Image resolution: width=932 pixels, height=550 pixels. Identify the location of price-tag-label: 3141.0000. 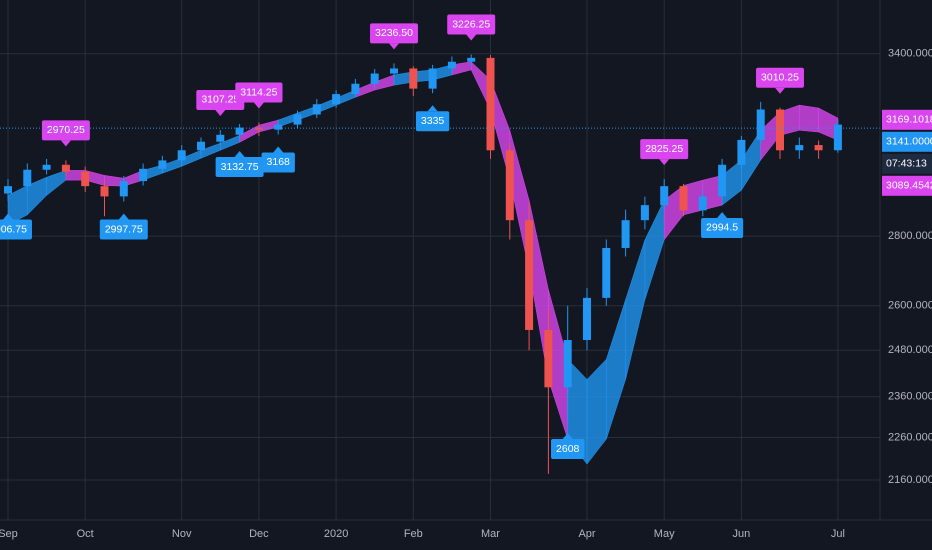
(909, 142).